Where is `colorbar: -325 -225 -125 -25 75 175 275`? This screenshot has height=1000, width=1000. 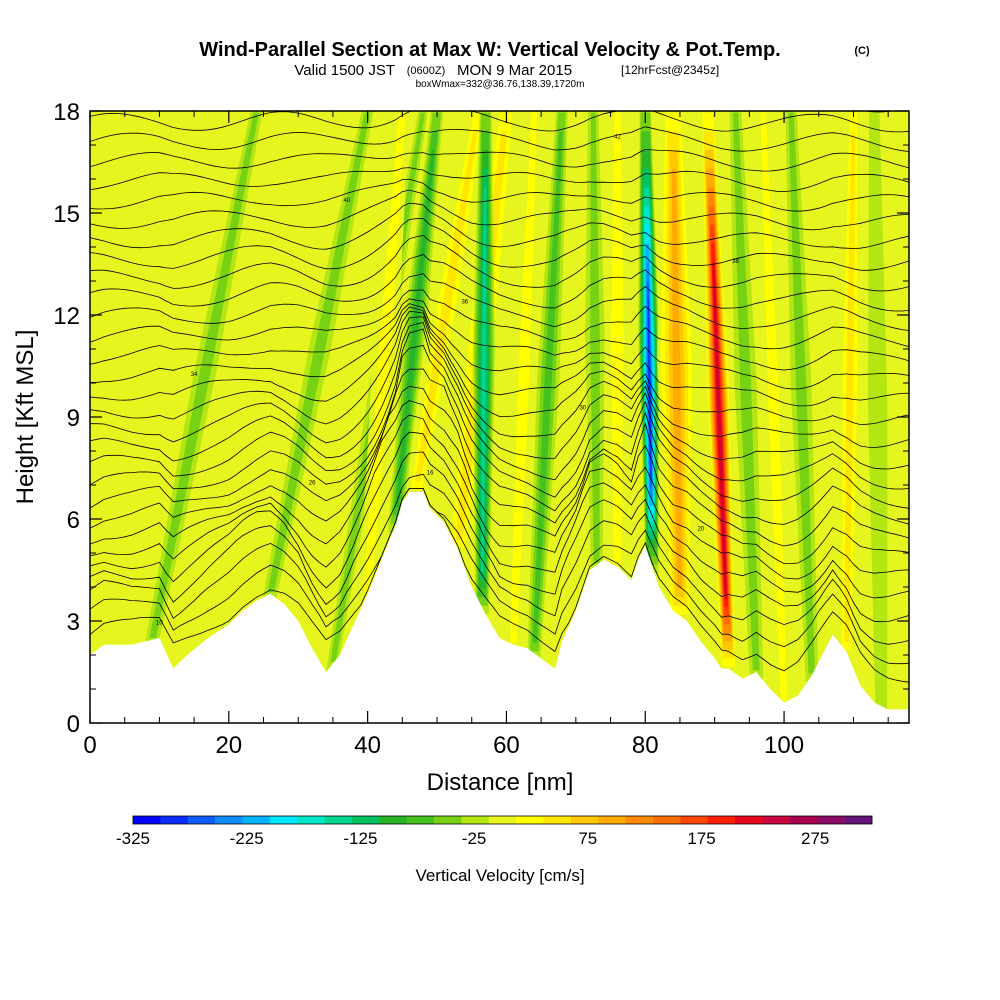 colorbar: -325 -225 -125 -25 75 175 275 is located at coordinates (494, 831).